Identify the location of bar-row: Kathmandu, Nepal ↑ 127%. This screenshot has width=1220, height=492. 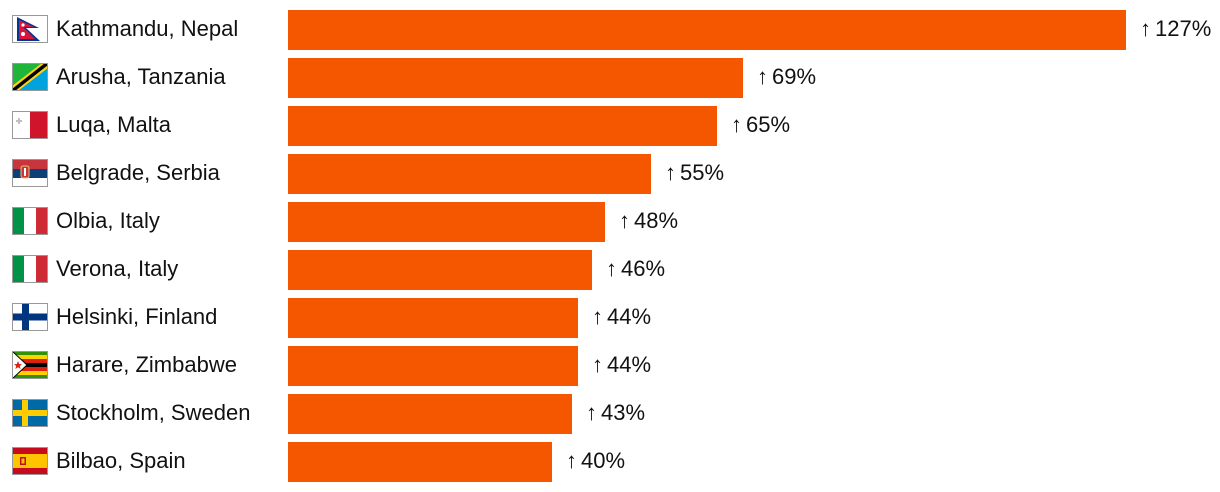
(610, 34).